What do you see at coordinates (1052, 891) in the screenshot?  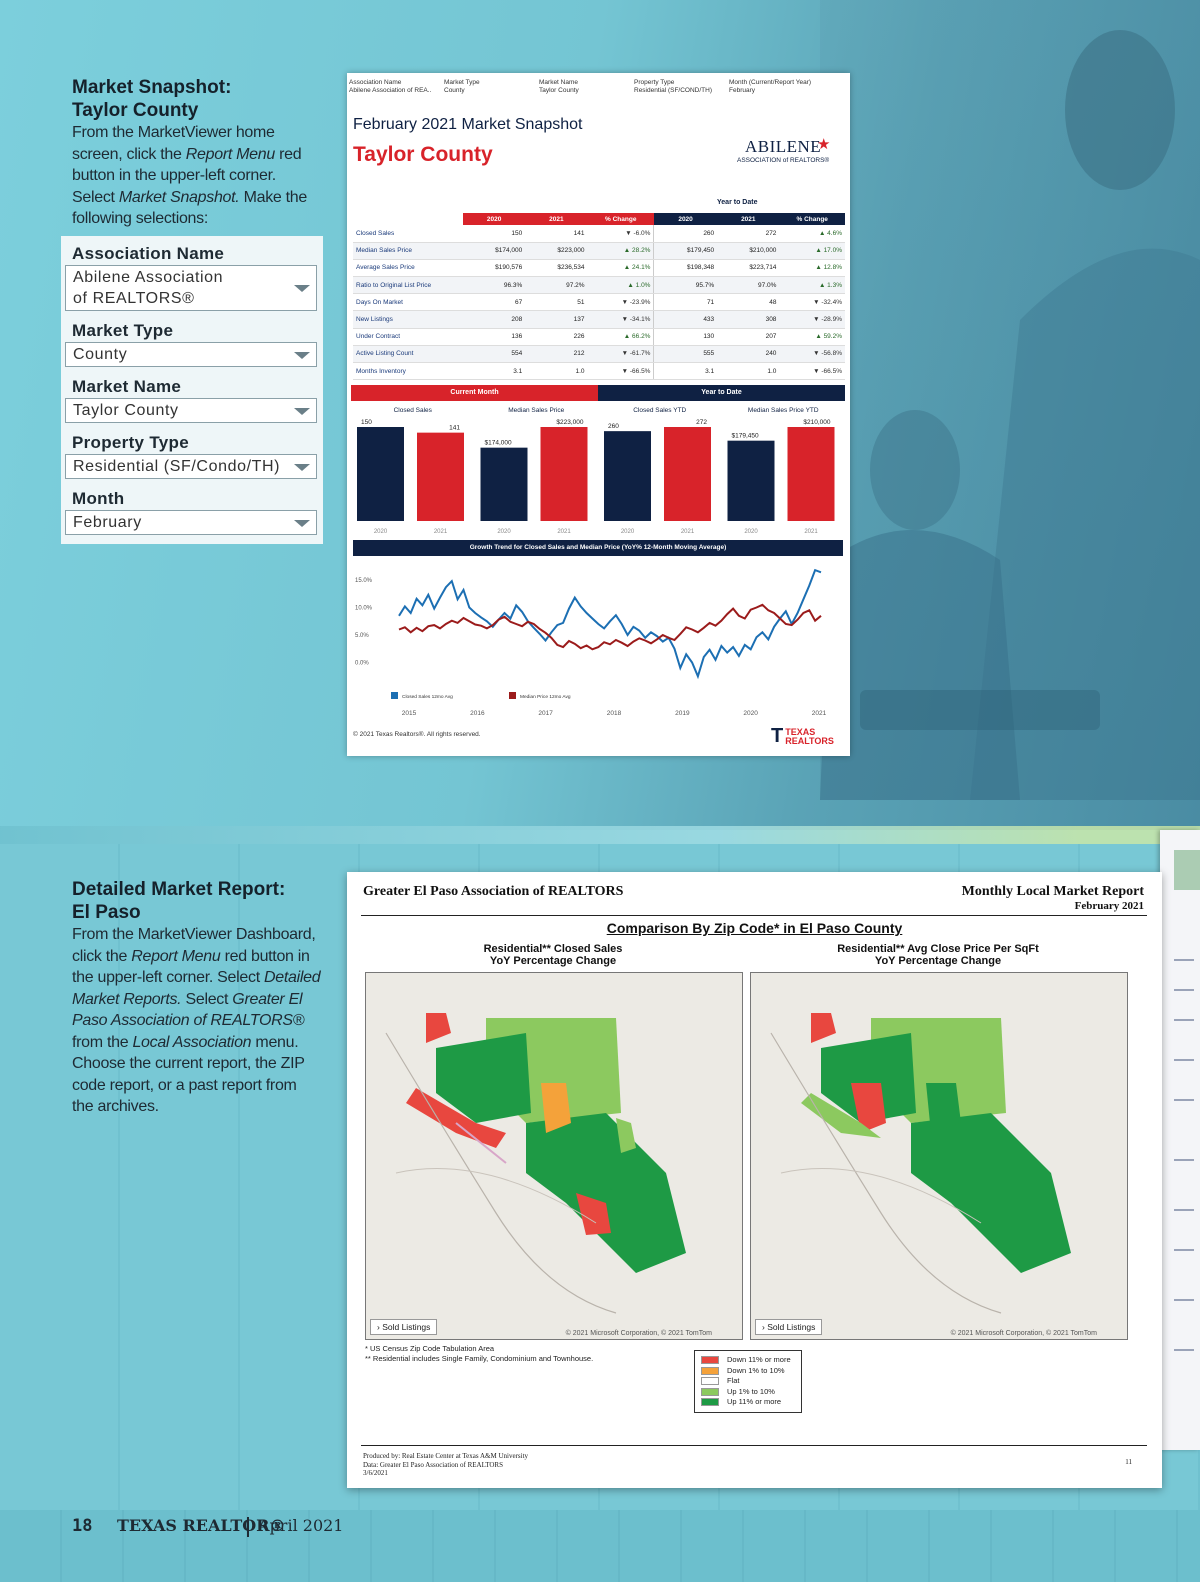 I see `report-title: Monthly Local Market Report` at bounding box center [1052, 891].